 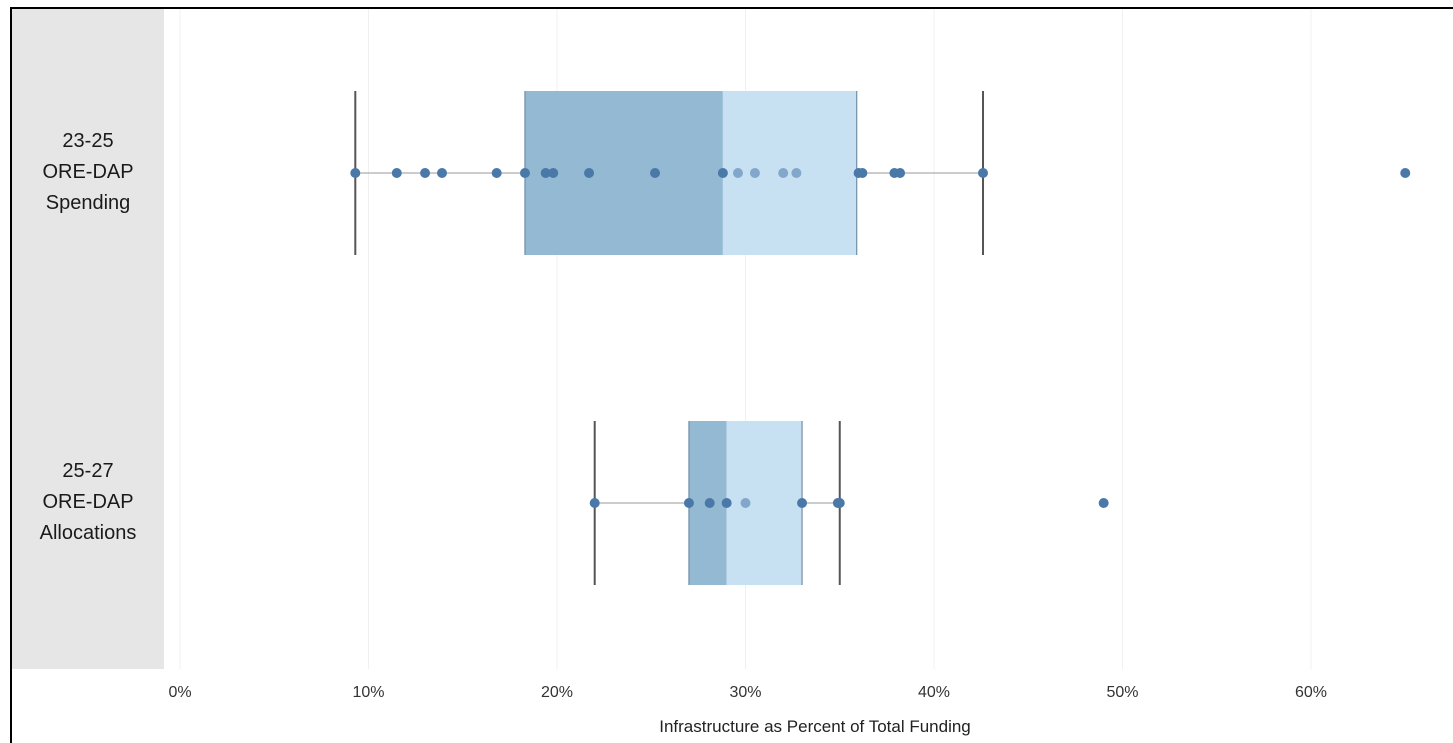 I want to click on row-label-line: Allocations, so click(x=88, y=533).